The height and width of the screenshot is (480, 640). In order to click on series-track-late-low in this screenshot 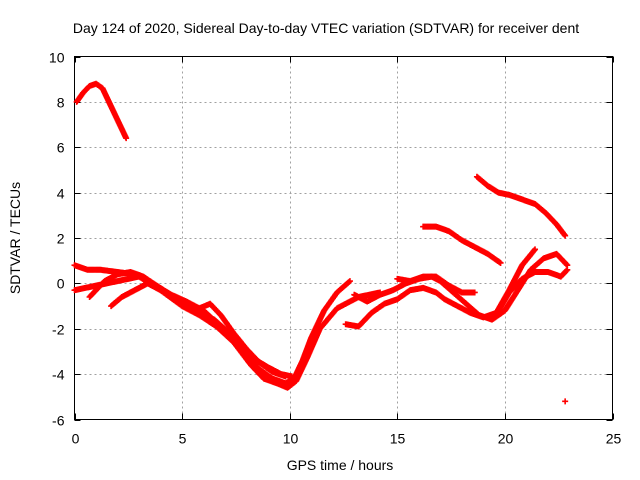, I will do `click(532, 292)`.